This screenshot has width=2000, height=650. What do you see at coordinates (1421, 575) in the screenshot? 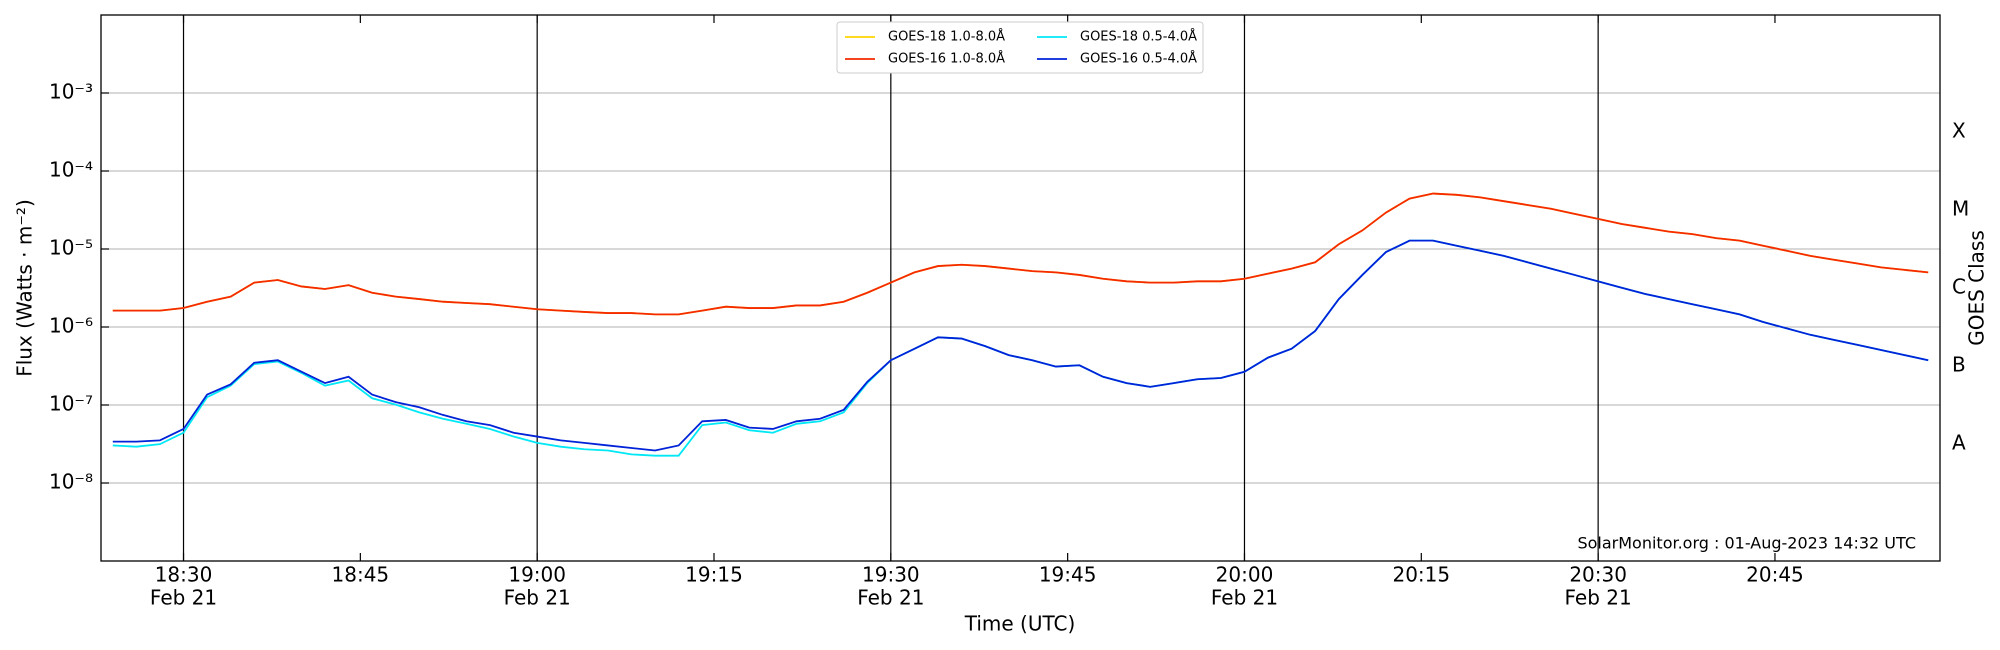
I see `x-tick-label: 20:15` at bounding box center [1421, 575].